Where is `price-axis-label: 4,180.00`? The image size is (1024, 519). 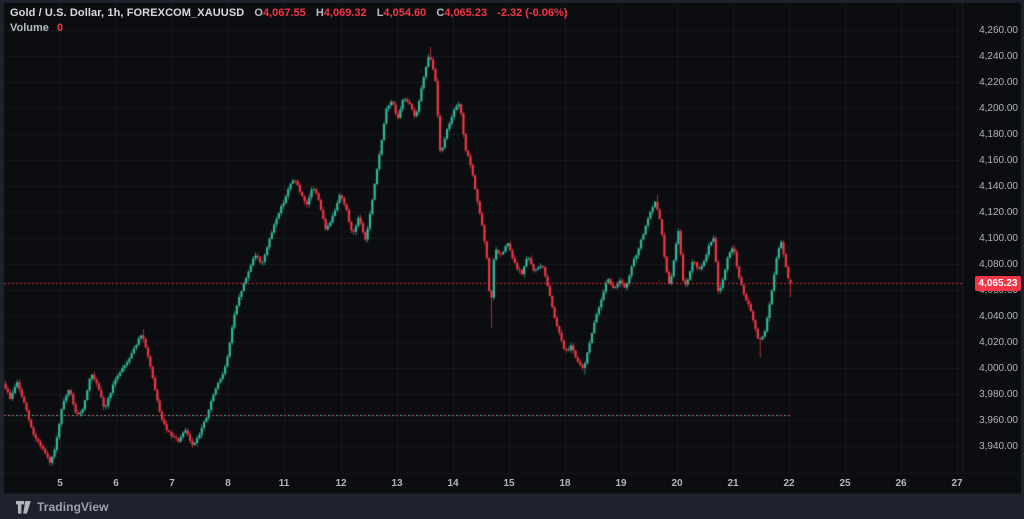 price-axis-label: 4,180.00 is located at coordinates (998, 134).